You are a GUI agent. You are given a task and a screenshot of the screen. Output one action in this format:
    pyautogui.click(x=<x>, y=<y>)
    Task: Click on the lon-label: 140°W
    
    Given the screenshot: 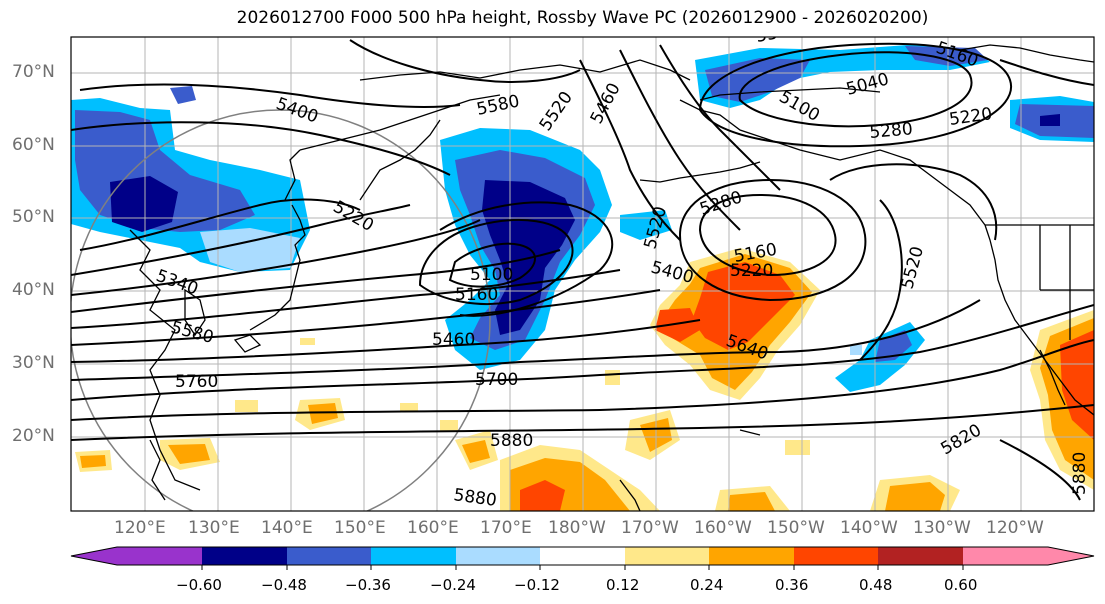 What is the action you would take?
    pyautogui.click(x=869, y=528)
    